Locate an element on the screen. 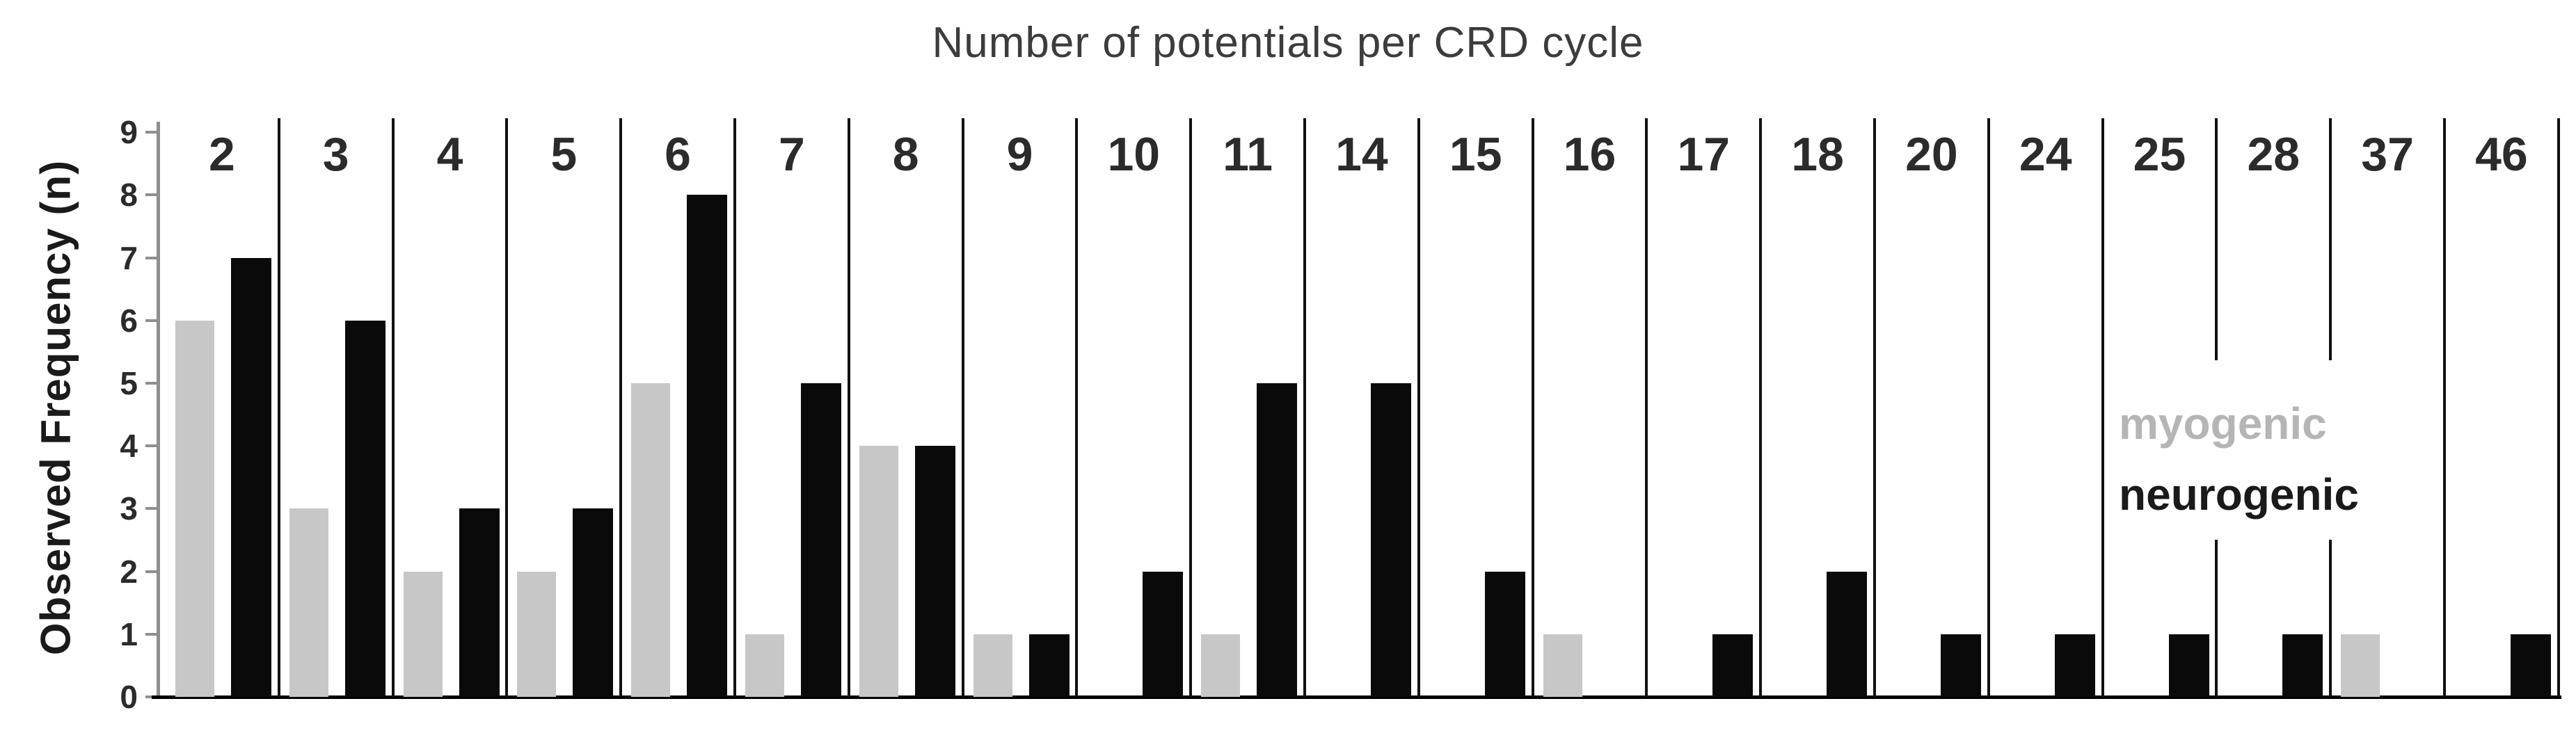 This screenshot has width=2576, height=740. category-label: 9 is located at coordinates (1019, 154).